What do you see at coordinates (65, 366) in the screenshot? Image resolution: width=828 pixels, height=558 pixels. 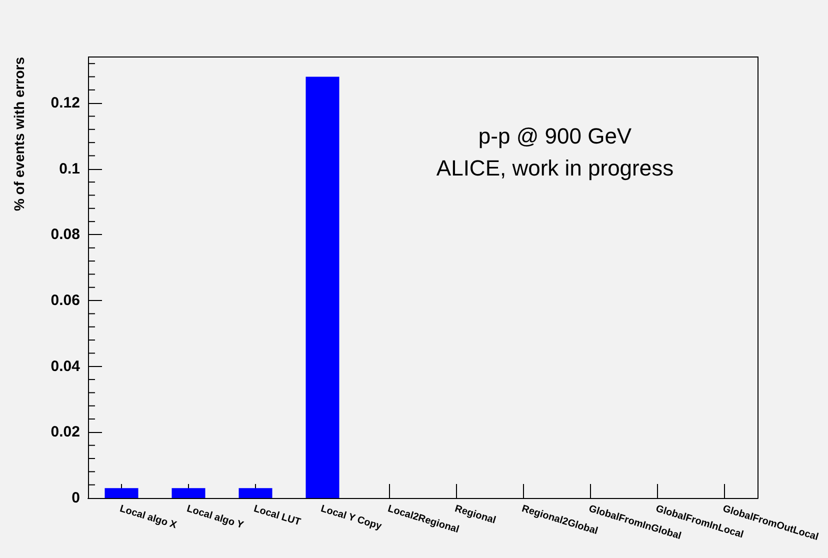 I see `y-tick-label: 0.04` at bounding box center [65, 366].